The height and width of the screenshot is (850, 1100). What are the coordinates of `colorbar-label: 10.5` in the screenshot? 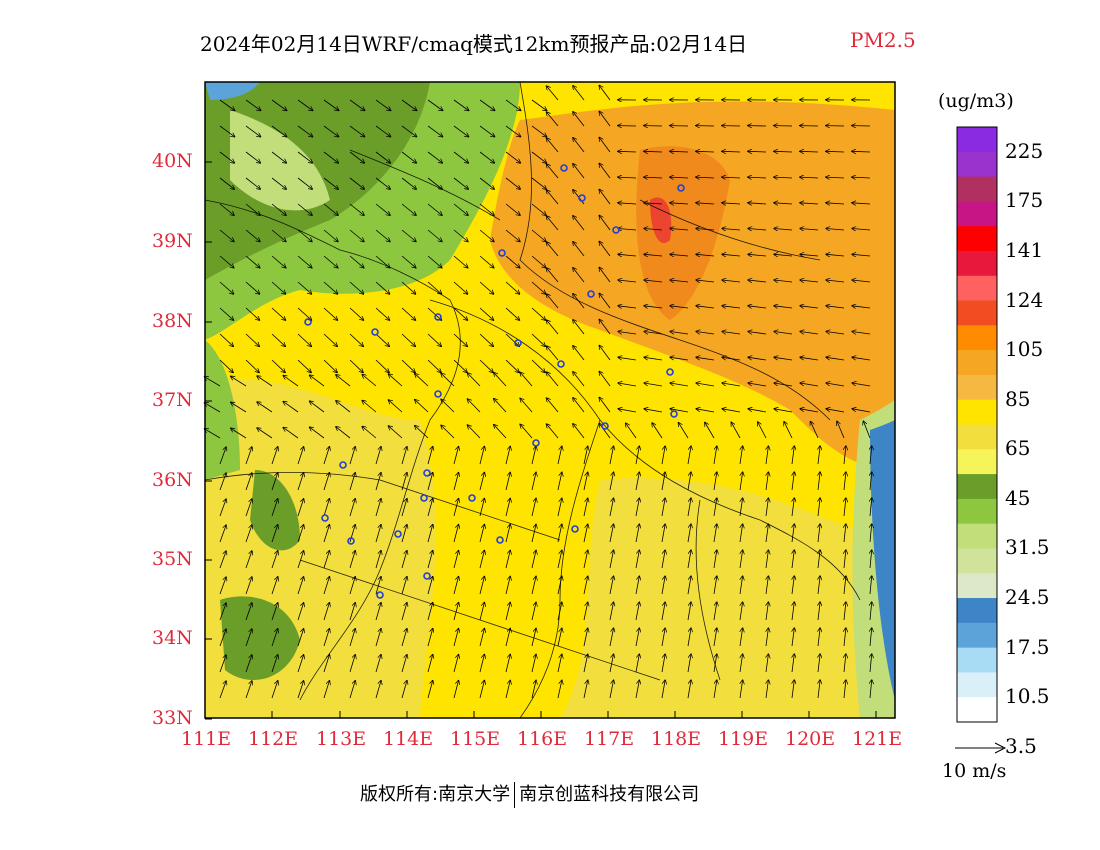 It's located at (1027, 696).